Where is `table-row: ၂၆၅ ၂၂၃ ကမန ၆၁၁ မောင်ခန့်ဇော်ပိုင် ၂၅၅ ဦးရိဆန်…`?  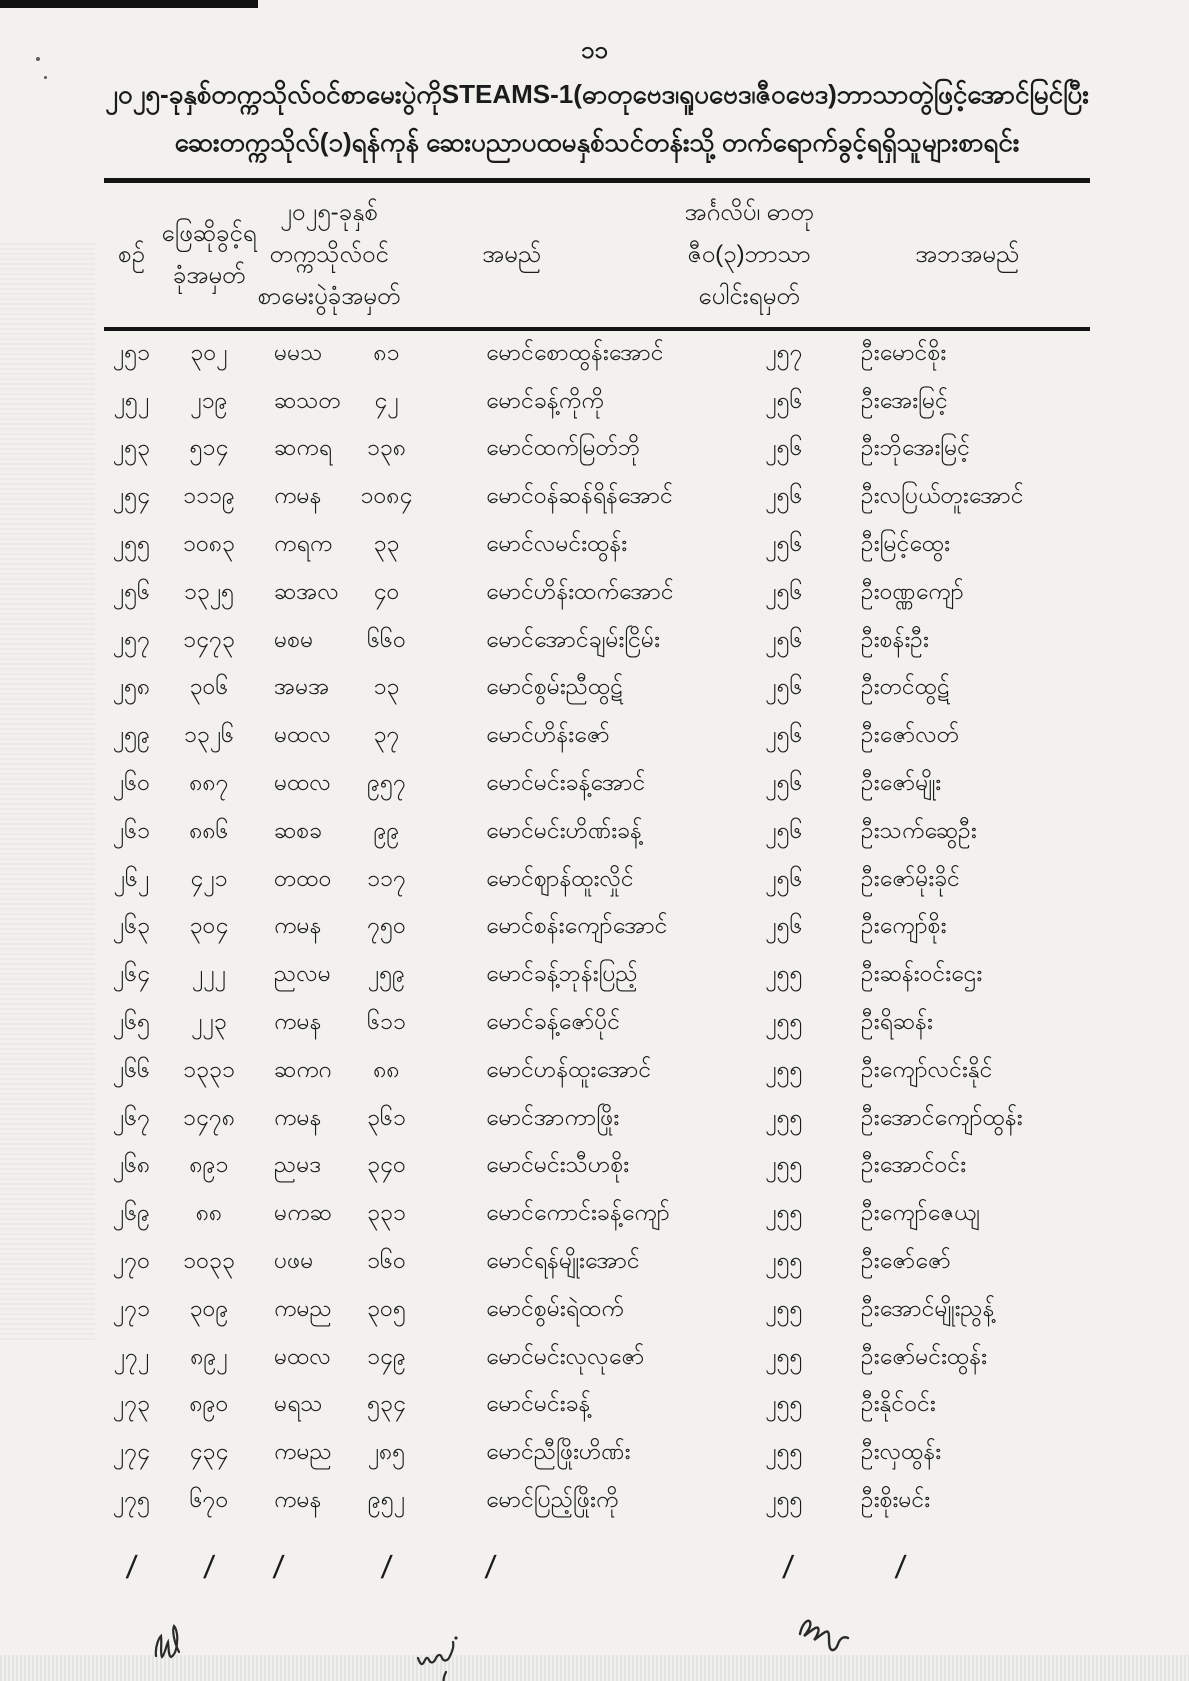
table-row: ၂၆၅ ၂၂၃ ကမန ၆၁၁ မောင်ခန့်ဇော်ပိုင် ၂၅၅ ဦးရိဆန်… is located at coordinates (597, 1024).